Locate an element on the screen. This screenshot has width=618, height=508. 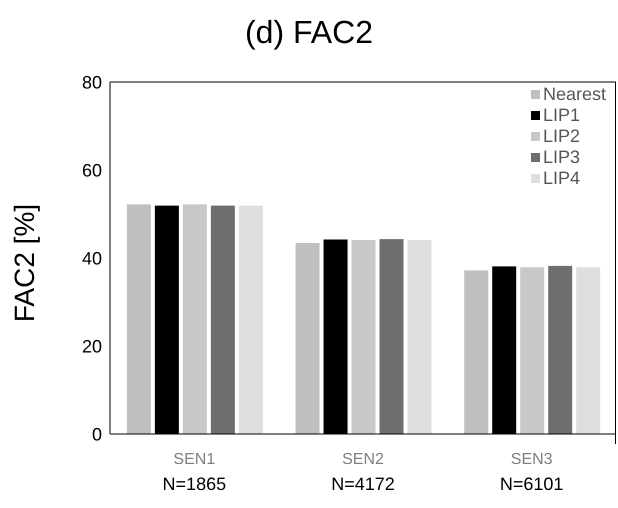
y-tick-label: 60 is located at coordinates (92, 170).